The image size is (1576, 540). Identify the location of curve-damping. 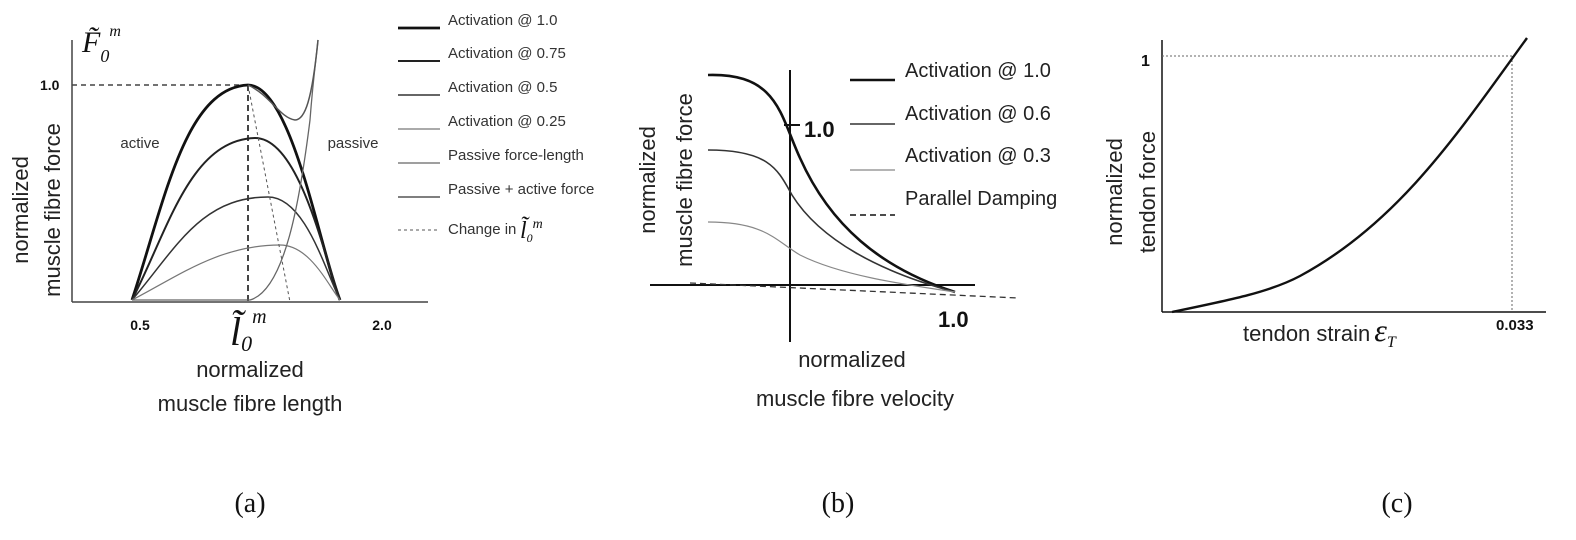
(854, 290).